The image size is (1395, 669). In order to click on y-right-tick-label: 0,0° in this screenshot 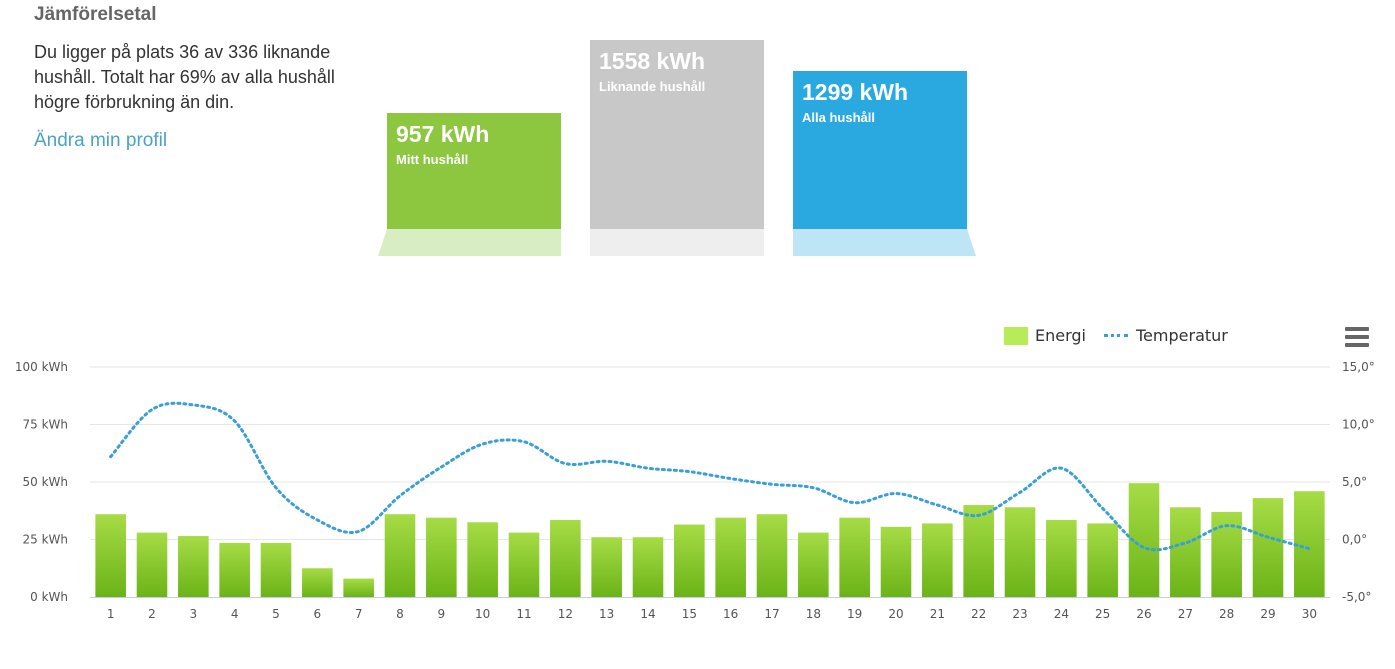, I will do `click(1354, 540)`.